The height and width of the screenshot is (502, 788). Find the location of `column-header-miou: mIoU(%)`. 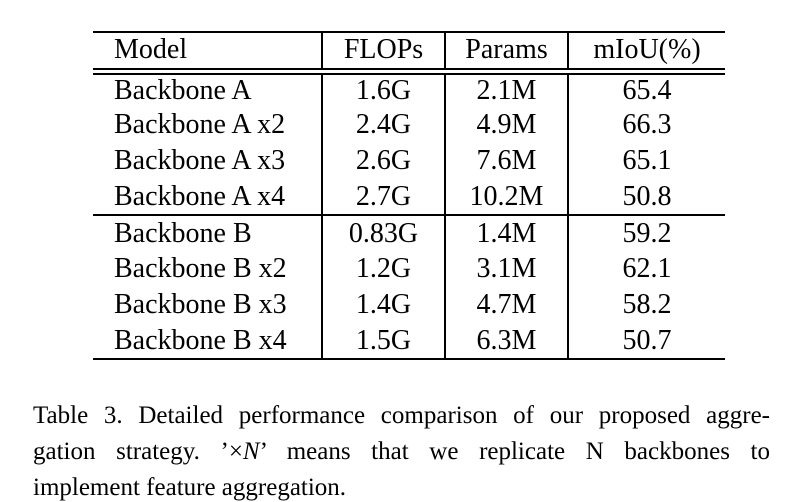

column-header-miou: mIoU(%) is located at coordinates (646, 53).